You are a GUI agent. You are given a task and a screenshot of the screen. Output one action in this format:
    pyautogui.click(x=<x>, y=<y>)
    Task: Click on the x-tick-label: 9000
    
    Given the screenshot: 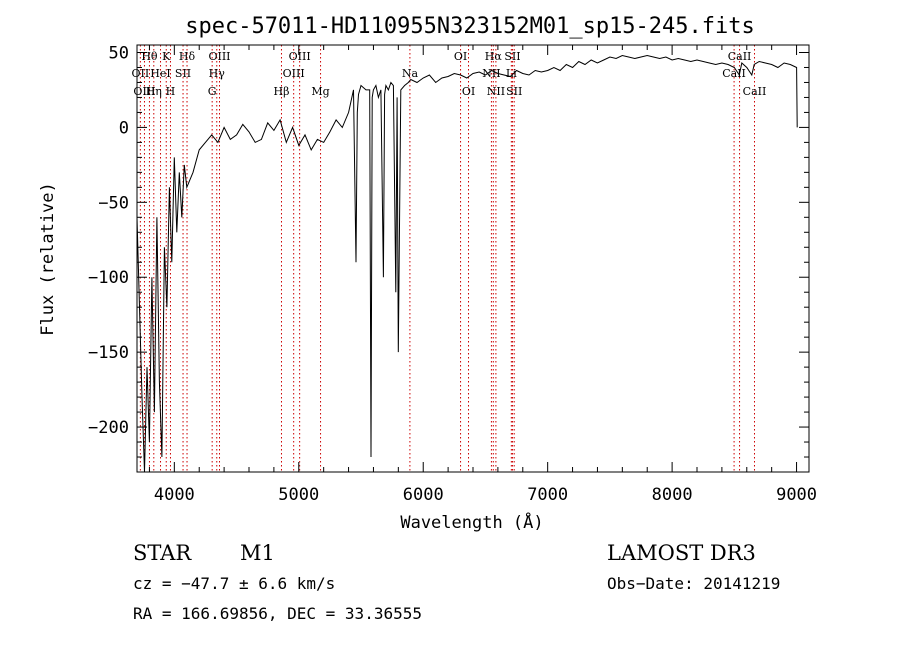 What is the action you would take?
    pyautogui.click(x=796, y=495)
    